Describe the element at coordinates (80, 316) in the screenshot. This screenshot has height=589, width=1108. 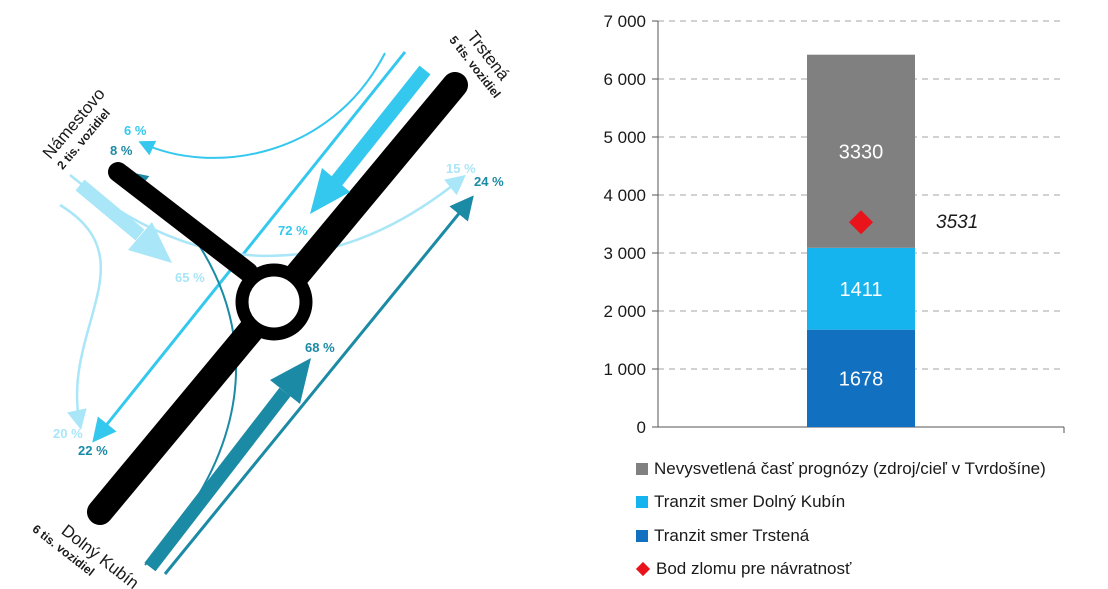
I see `flow-line-west-south` at that location.